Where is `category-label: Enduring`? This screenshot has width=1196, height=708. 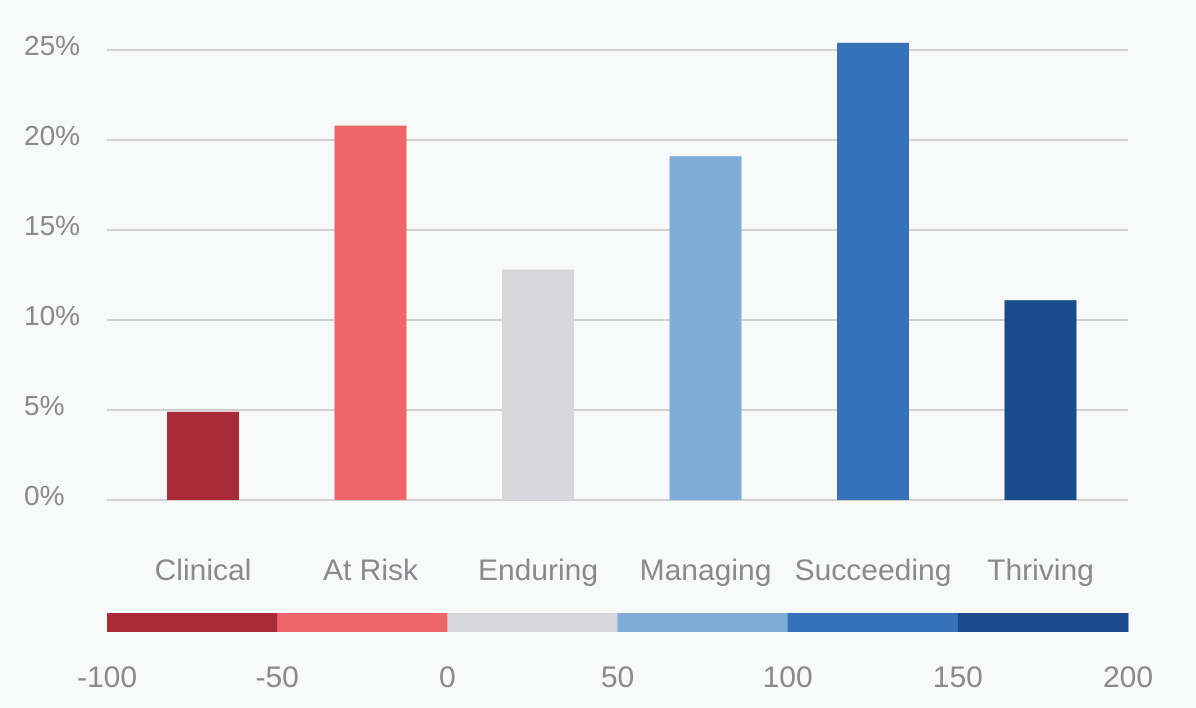
category-label: Enduring is located at coordinates (538, 570).